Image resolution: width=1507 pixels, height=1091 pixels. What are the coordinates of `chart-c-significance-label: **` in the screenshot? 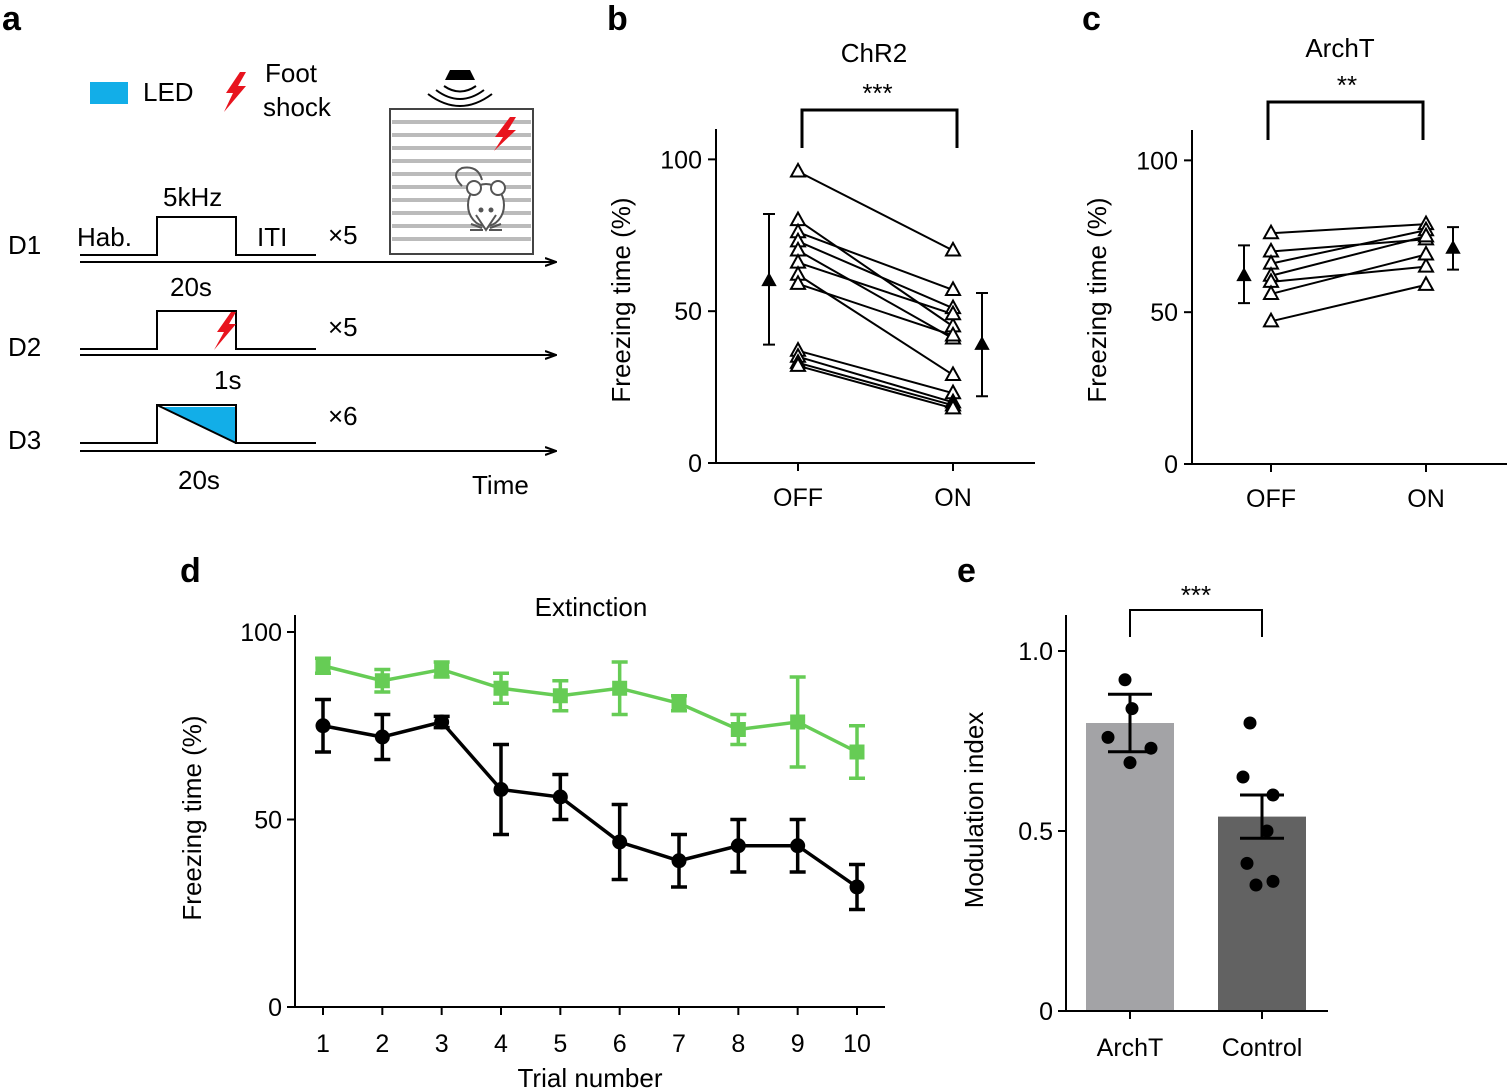 It's located at (1347, 85).